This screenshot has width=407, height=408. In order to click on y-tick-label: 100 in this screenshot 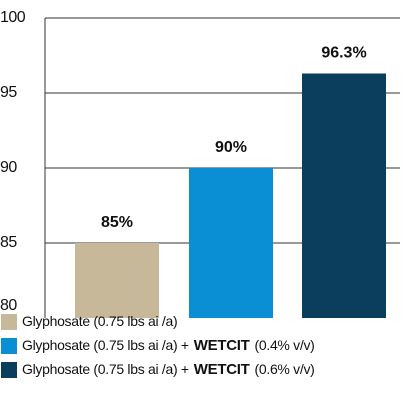, I will do `click(13, 17)`.